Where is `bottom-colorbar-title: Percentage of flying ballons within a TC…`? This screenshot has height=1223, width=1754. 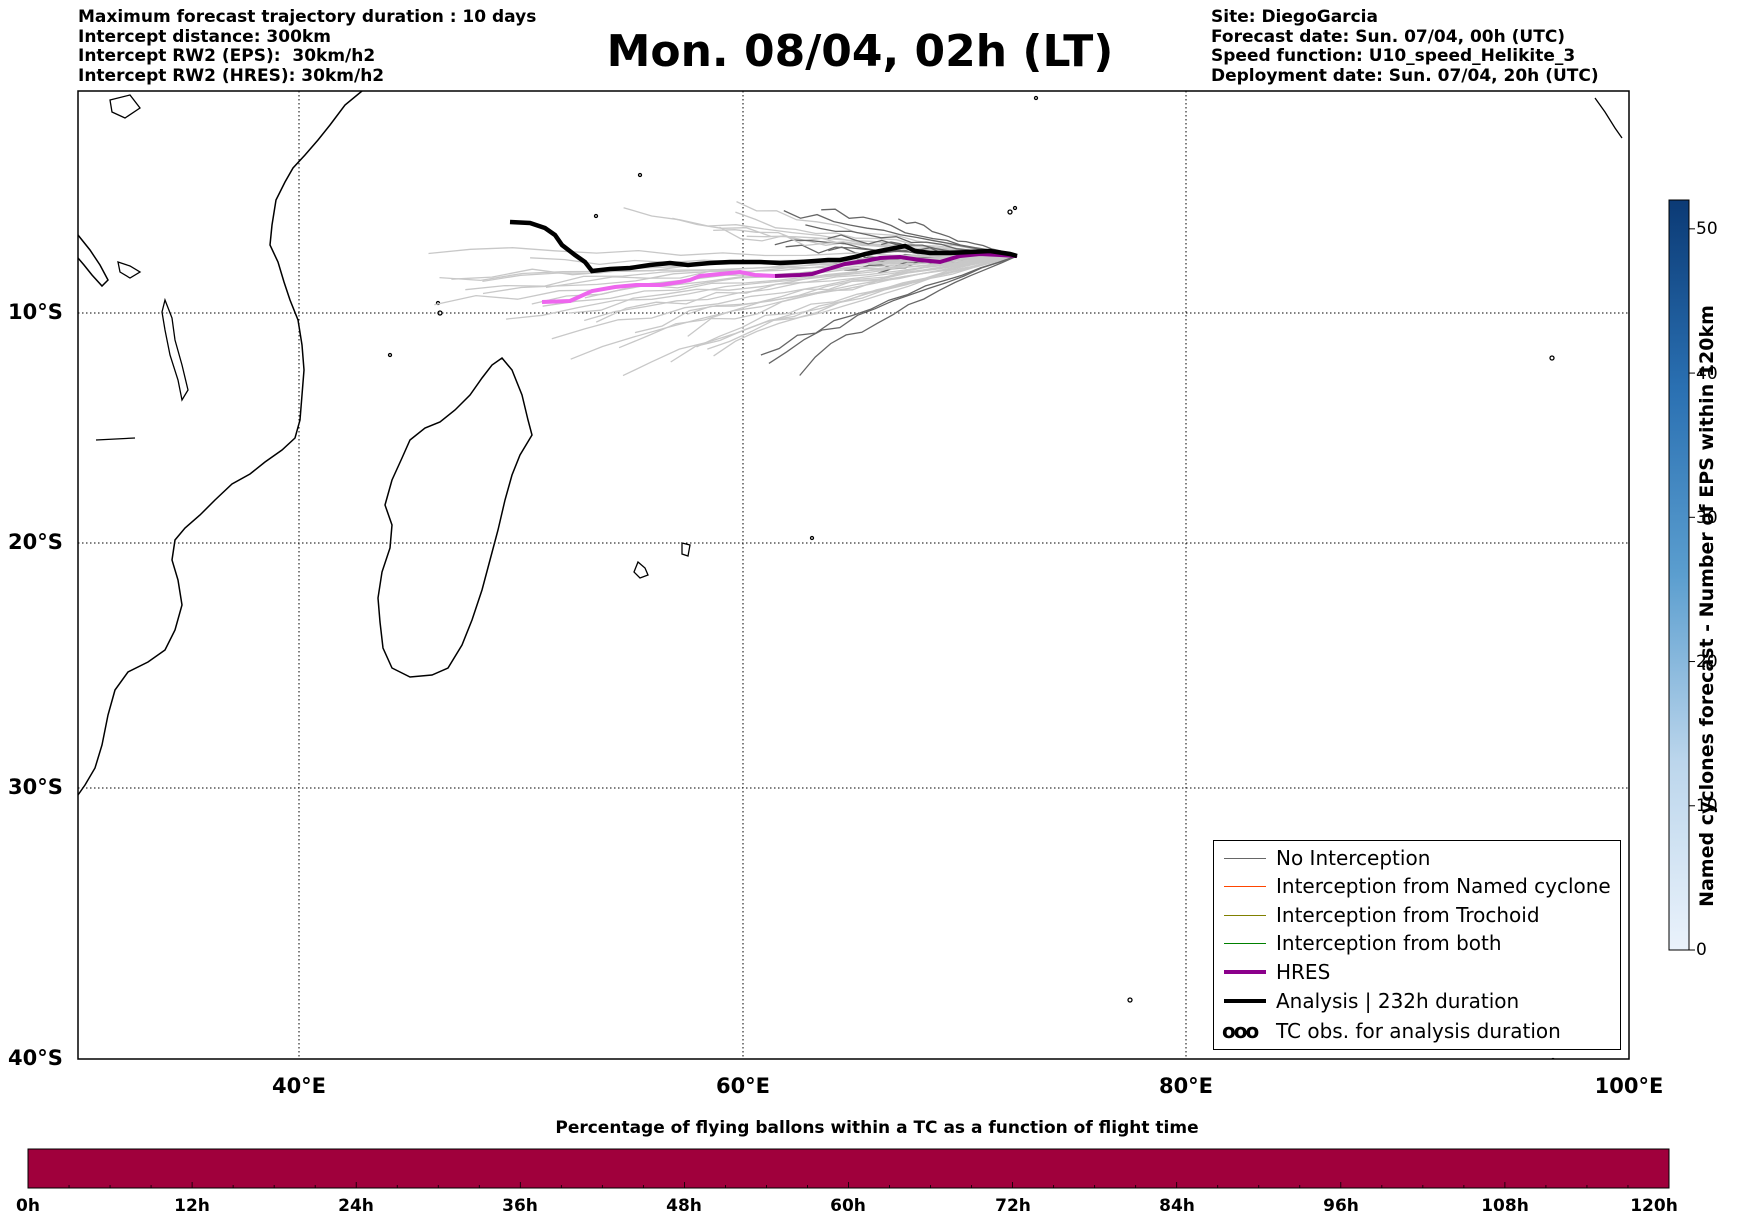
bottom-colorbar-title: Percentage of flying ballons within a TC… is located at coordinates (877, 1128).